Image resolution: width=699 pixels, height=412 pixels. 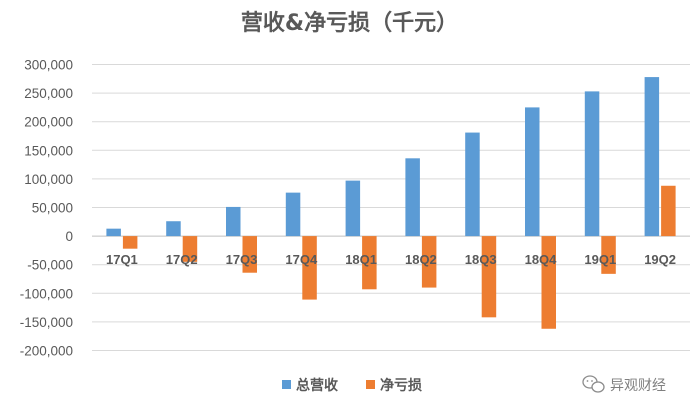 What do you see at coordinates (532, 172) in the screenshot?
I see `bar-total-revenue-18Q4` at bounding box center [532, 172].